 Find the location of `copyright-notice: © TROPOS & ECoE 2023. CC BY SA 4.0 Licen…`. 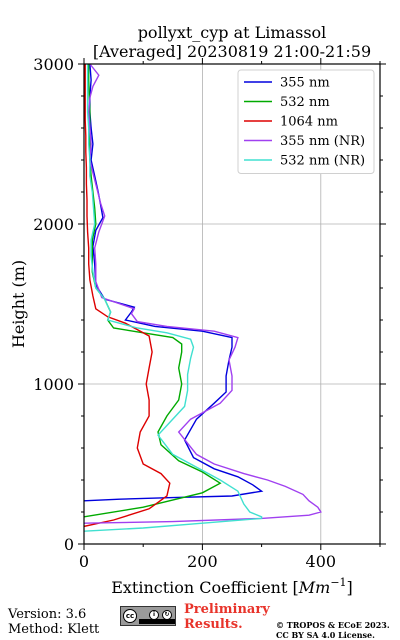

copyright-notice: © TROPOS & ECoE 2023. CC BY SA 4.0 Licen… is located at coordinates (333, 630).